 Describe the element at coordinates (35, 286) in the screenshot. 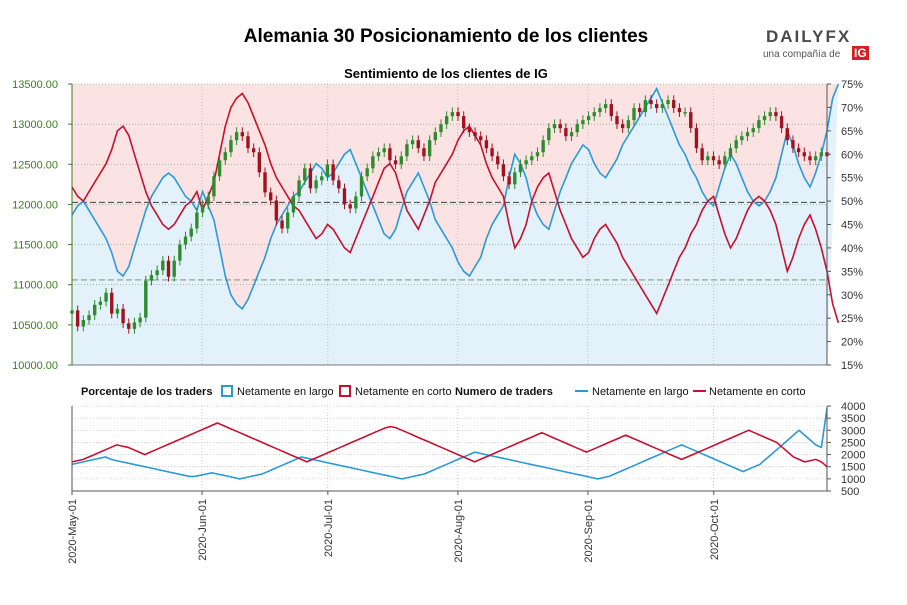

I see `price-tick-label: 11000.00` at that location.